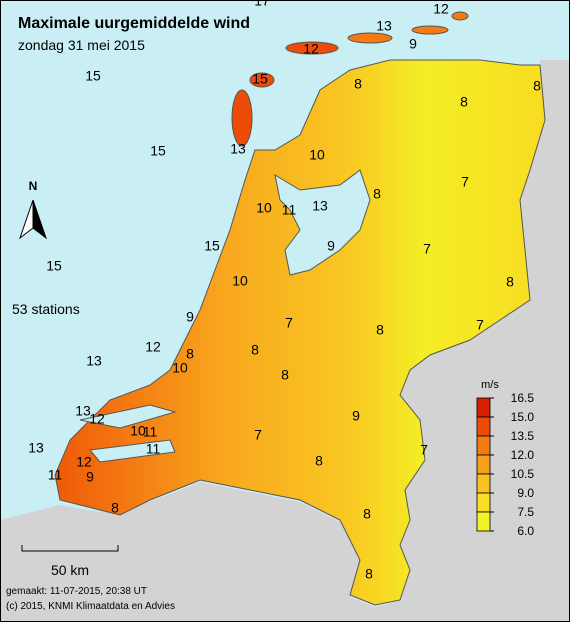 This screenshot has height=622, width=570. Describe the element at coordinates (33, 186) in the screenshot. I see `north-label: N` at that location.